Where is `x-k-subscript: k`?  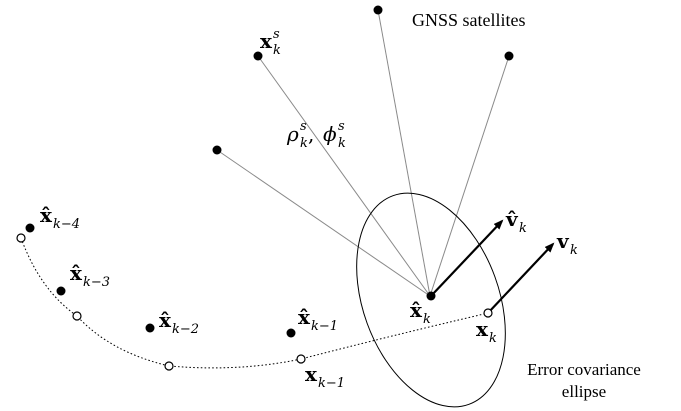 x-k-subscript: k is located at coordinates (493, 338).